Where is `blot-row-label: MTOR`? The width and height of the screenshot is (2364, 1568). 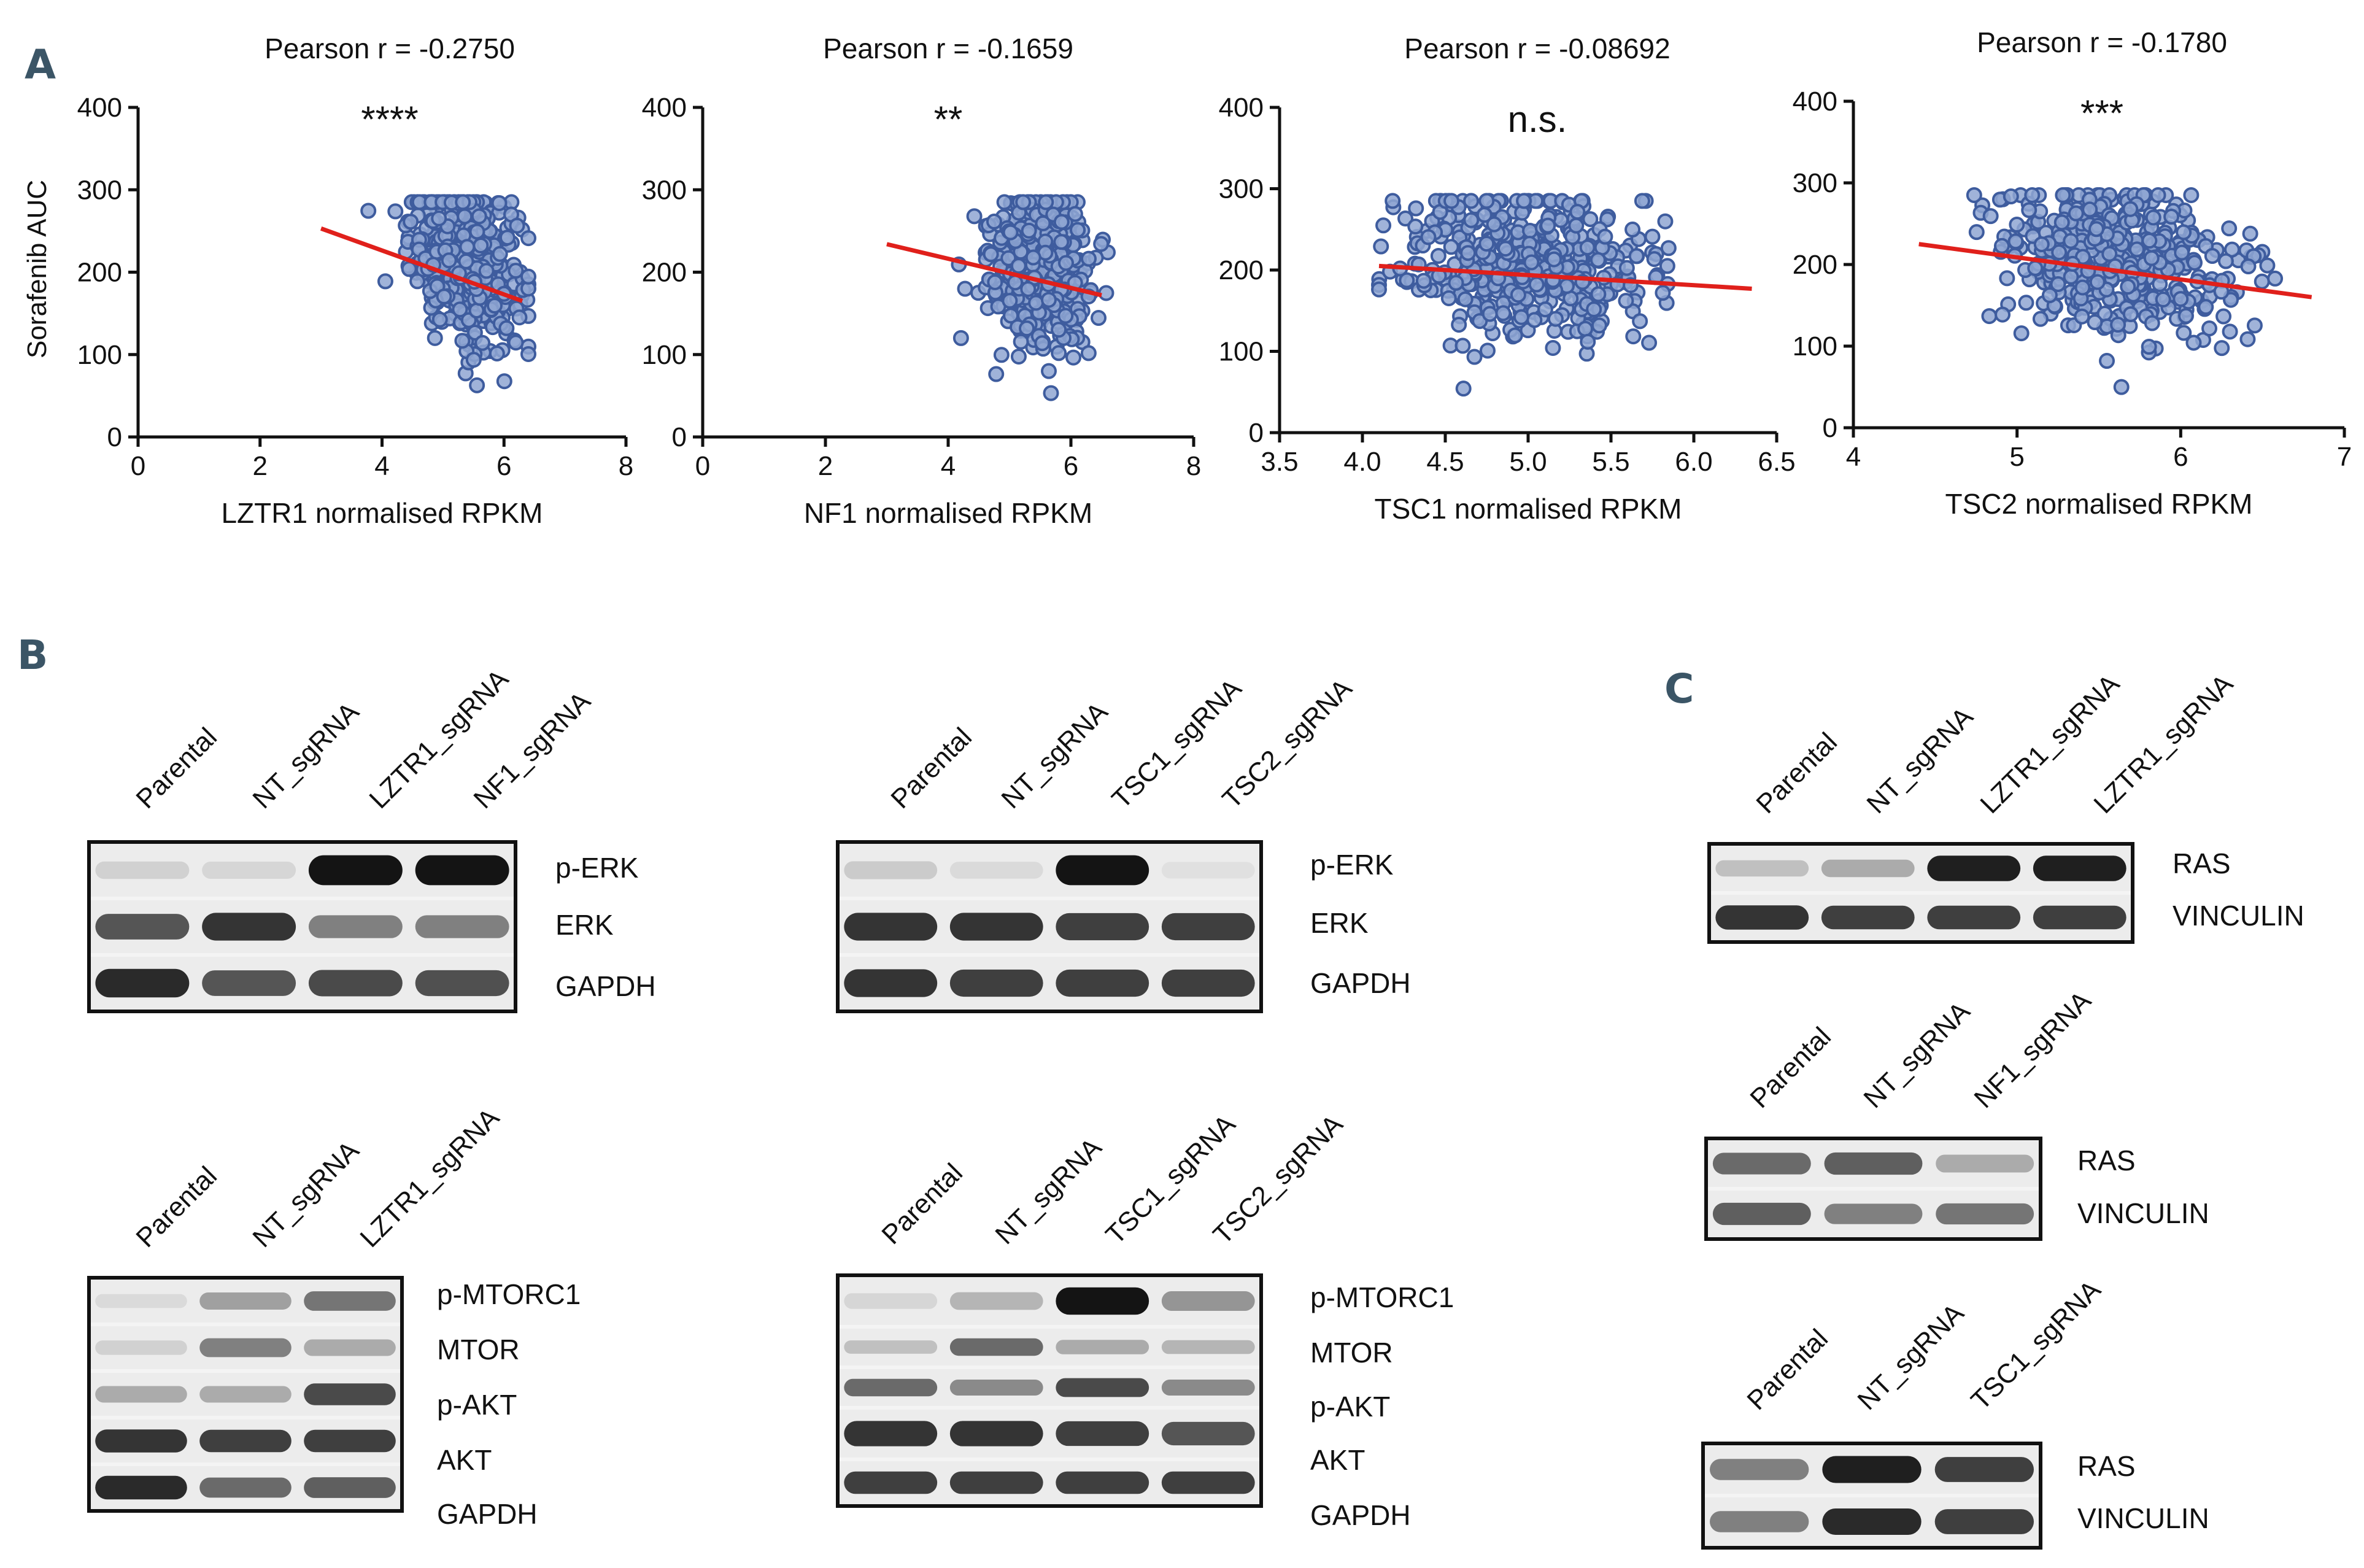 blot-row-label: MTOR is located at coordinates (478, 1350).